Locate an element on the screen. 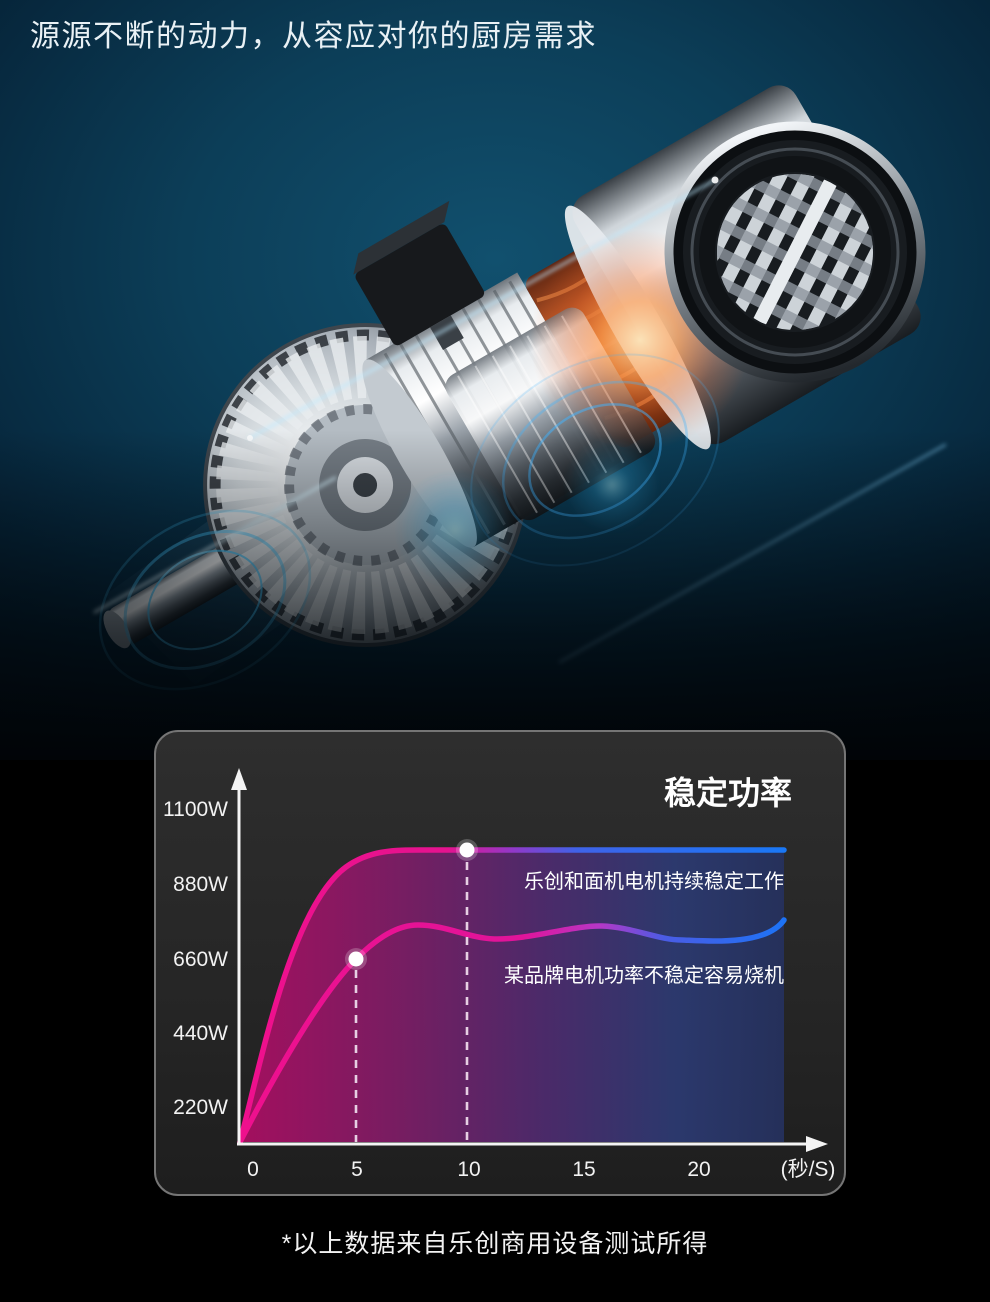 Image resolution: width=990 pixels, height=1302 pixels. y-tick-1100w: 1100W is located at coordinates (195, 809).